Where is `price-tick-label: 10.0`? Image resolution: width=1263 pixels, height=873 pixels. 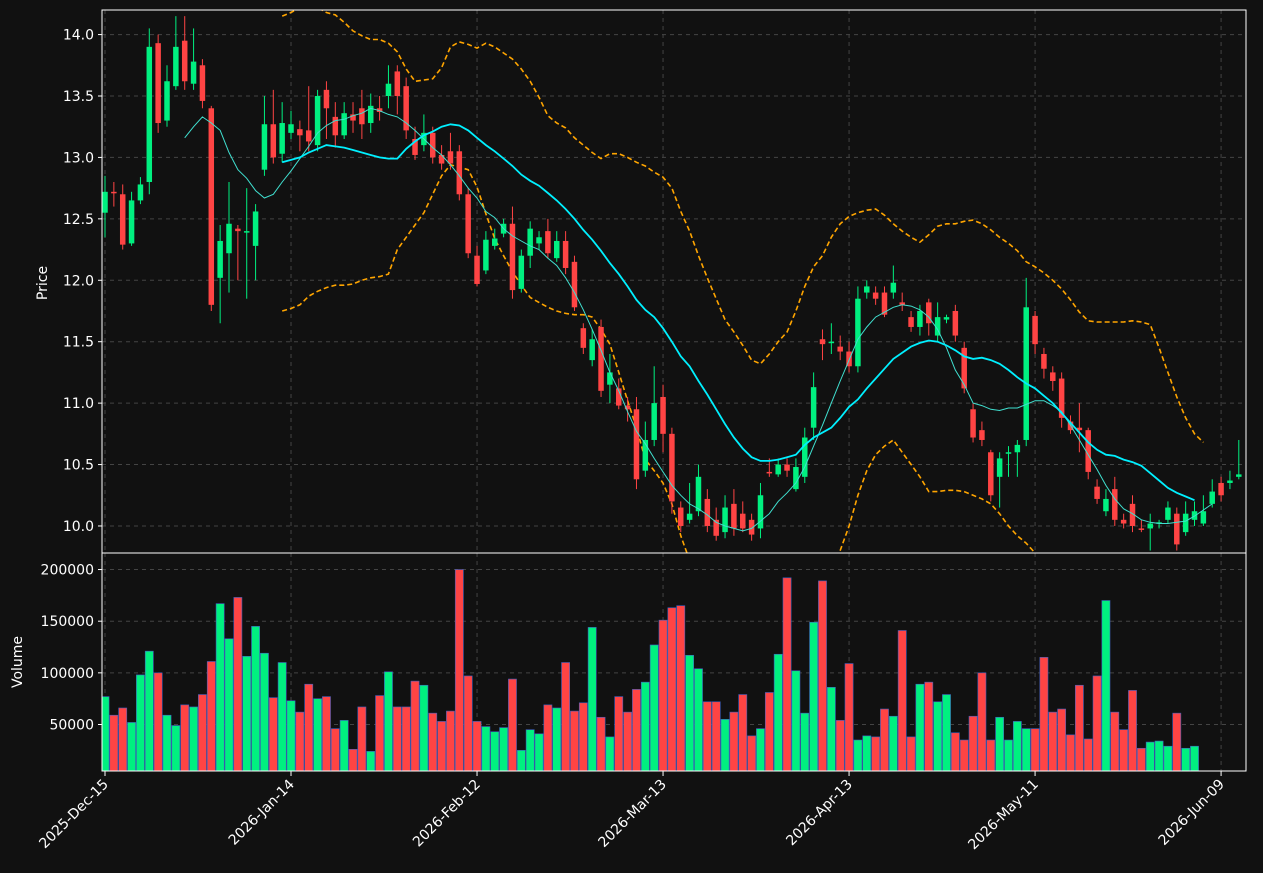
price-tick-label: 10.0 is located at coordinates (78, 527).